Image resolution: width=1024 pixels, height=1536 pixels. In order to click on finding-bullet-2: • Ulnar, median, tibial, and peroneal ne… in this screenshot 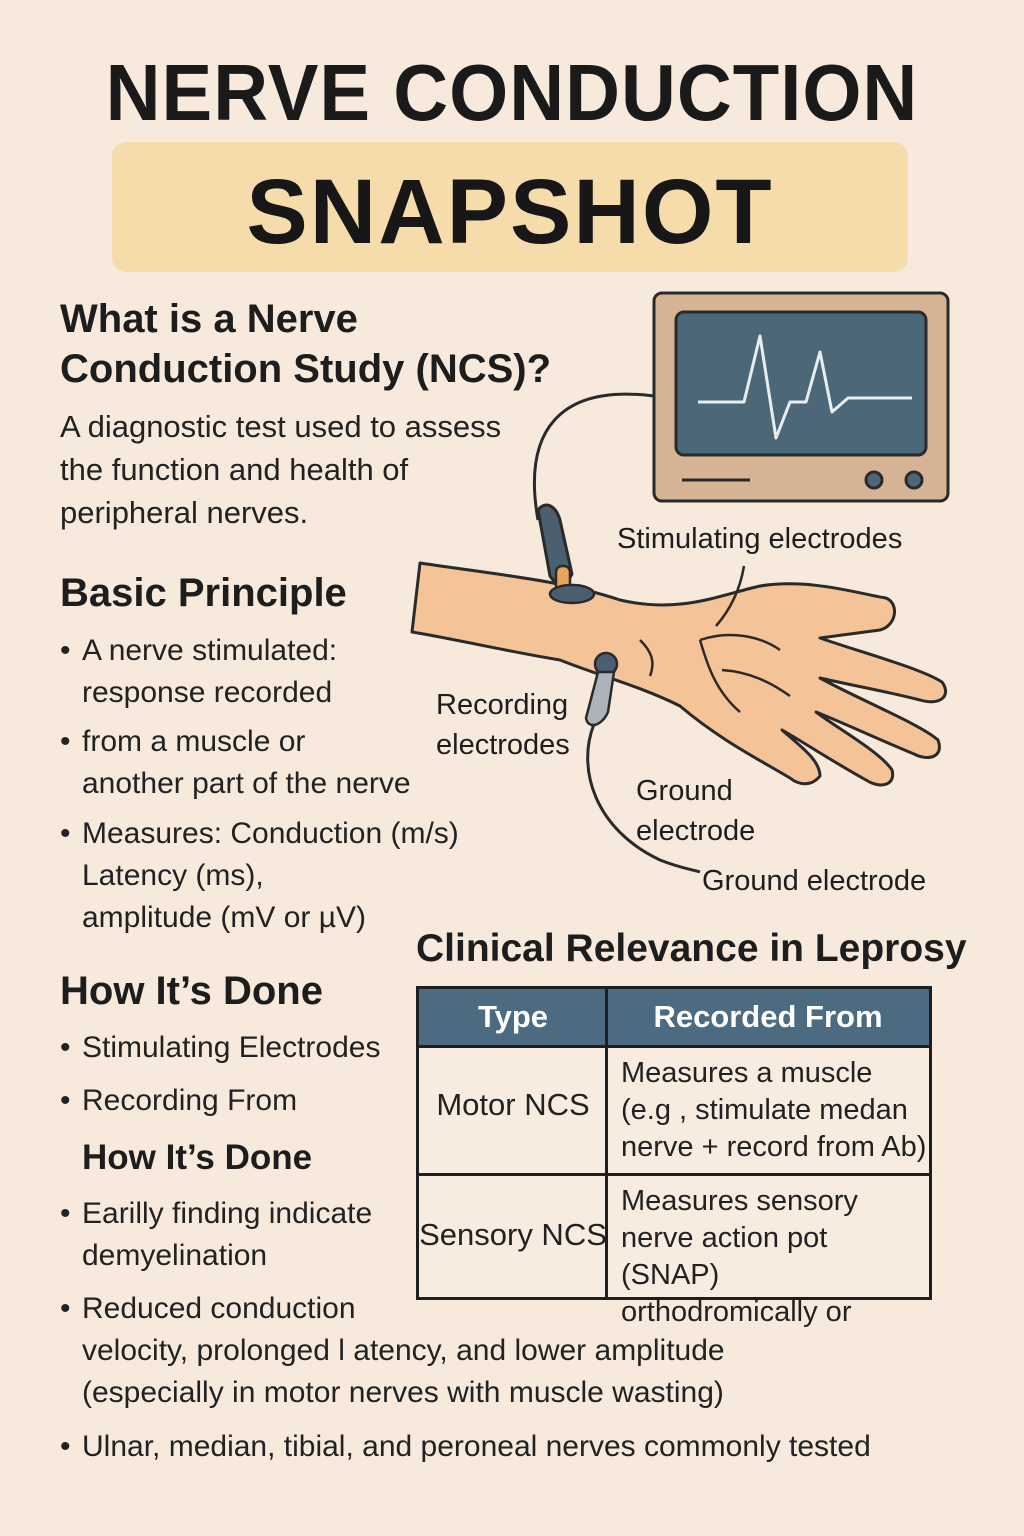, I will do `click(511, 1447)`.